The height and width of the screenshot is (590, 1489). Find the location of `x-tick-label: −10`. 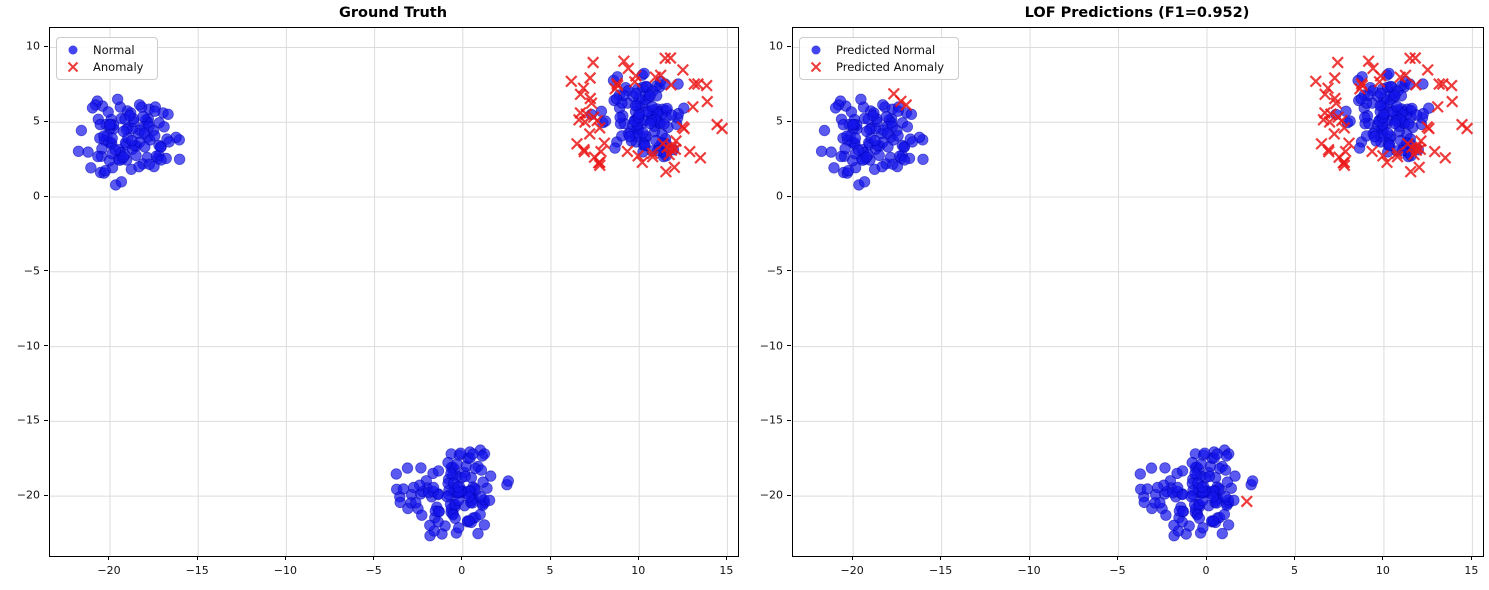

x-tick-label: −10 is located at coordinates (285, 570).